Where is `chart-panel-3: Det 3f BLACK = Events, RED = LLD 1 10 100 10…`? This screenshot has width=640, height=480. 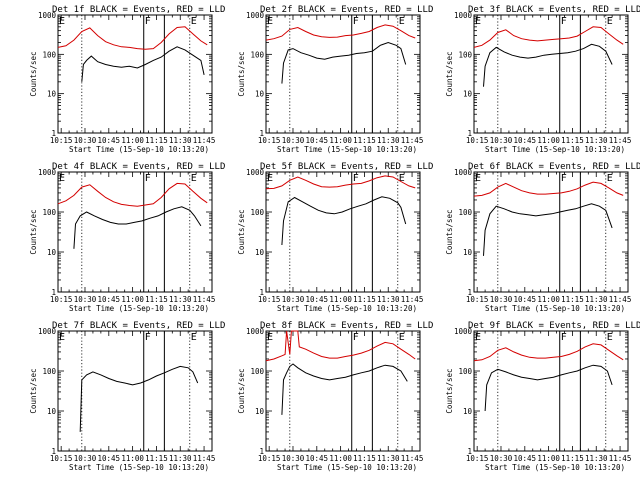 chart-panel-3: Det 3f BLACK = Events, RED = LLD 1 10 100 10… is located at coordinates (542, 79).